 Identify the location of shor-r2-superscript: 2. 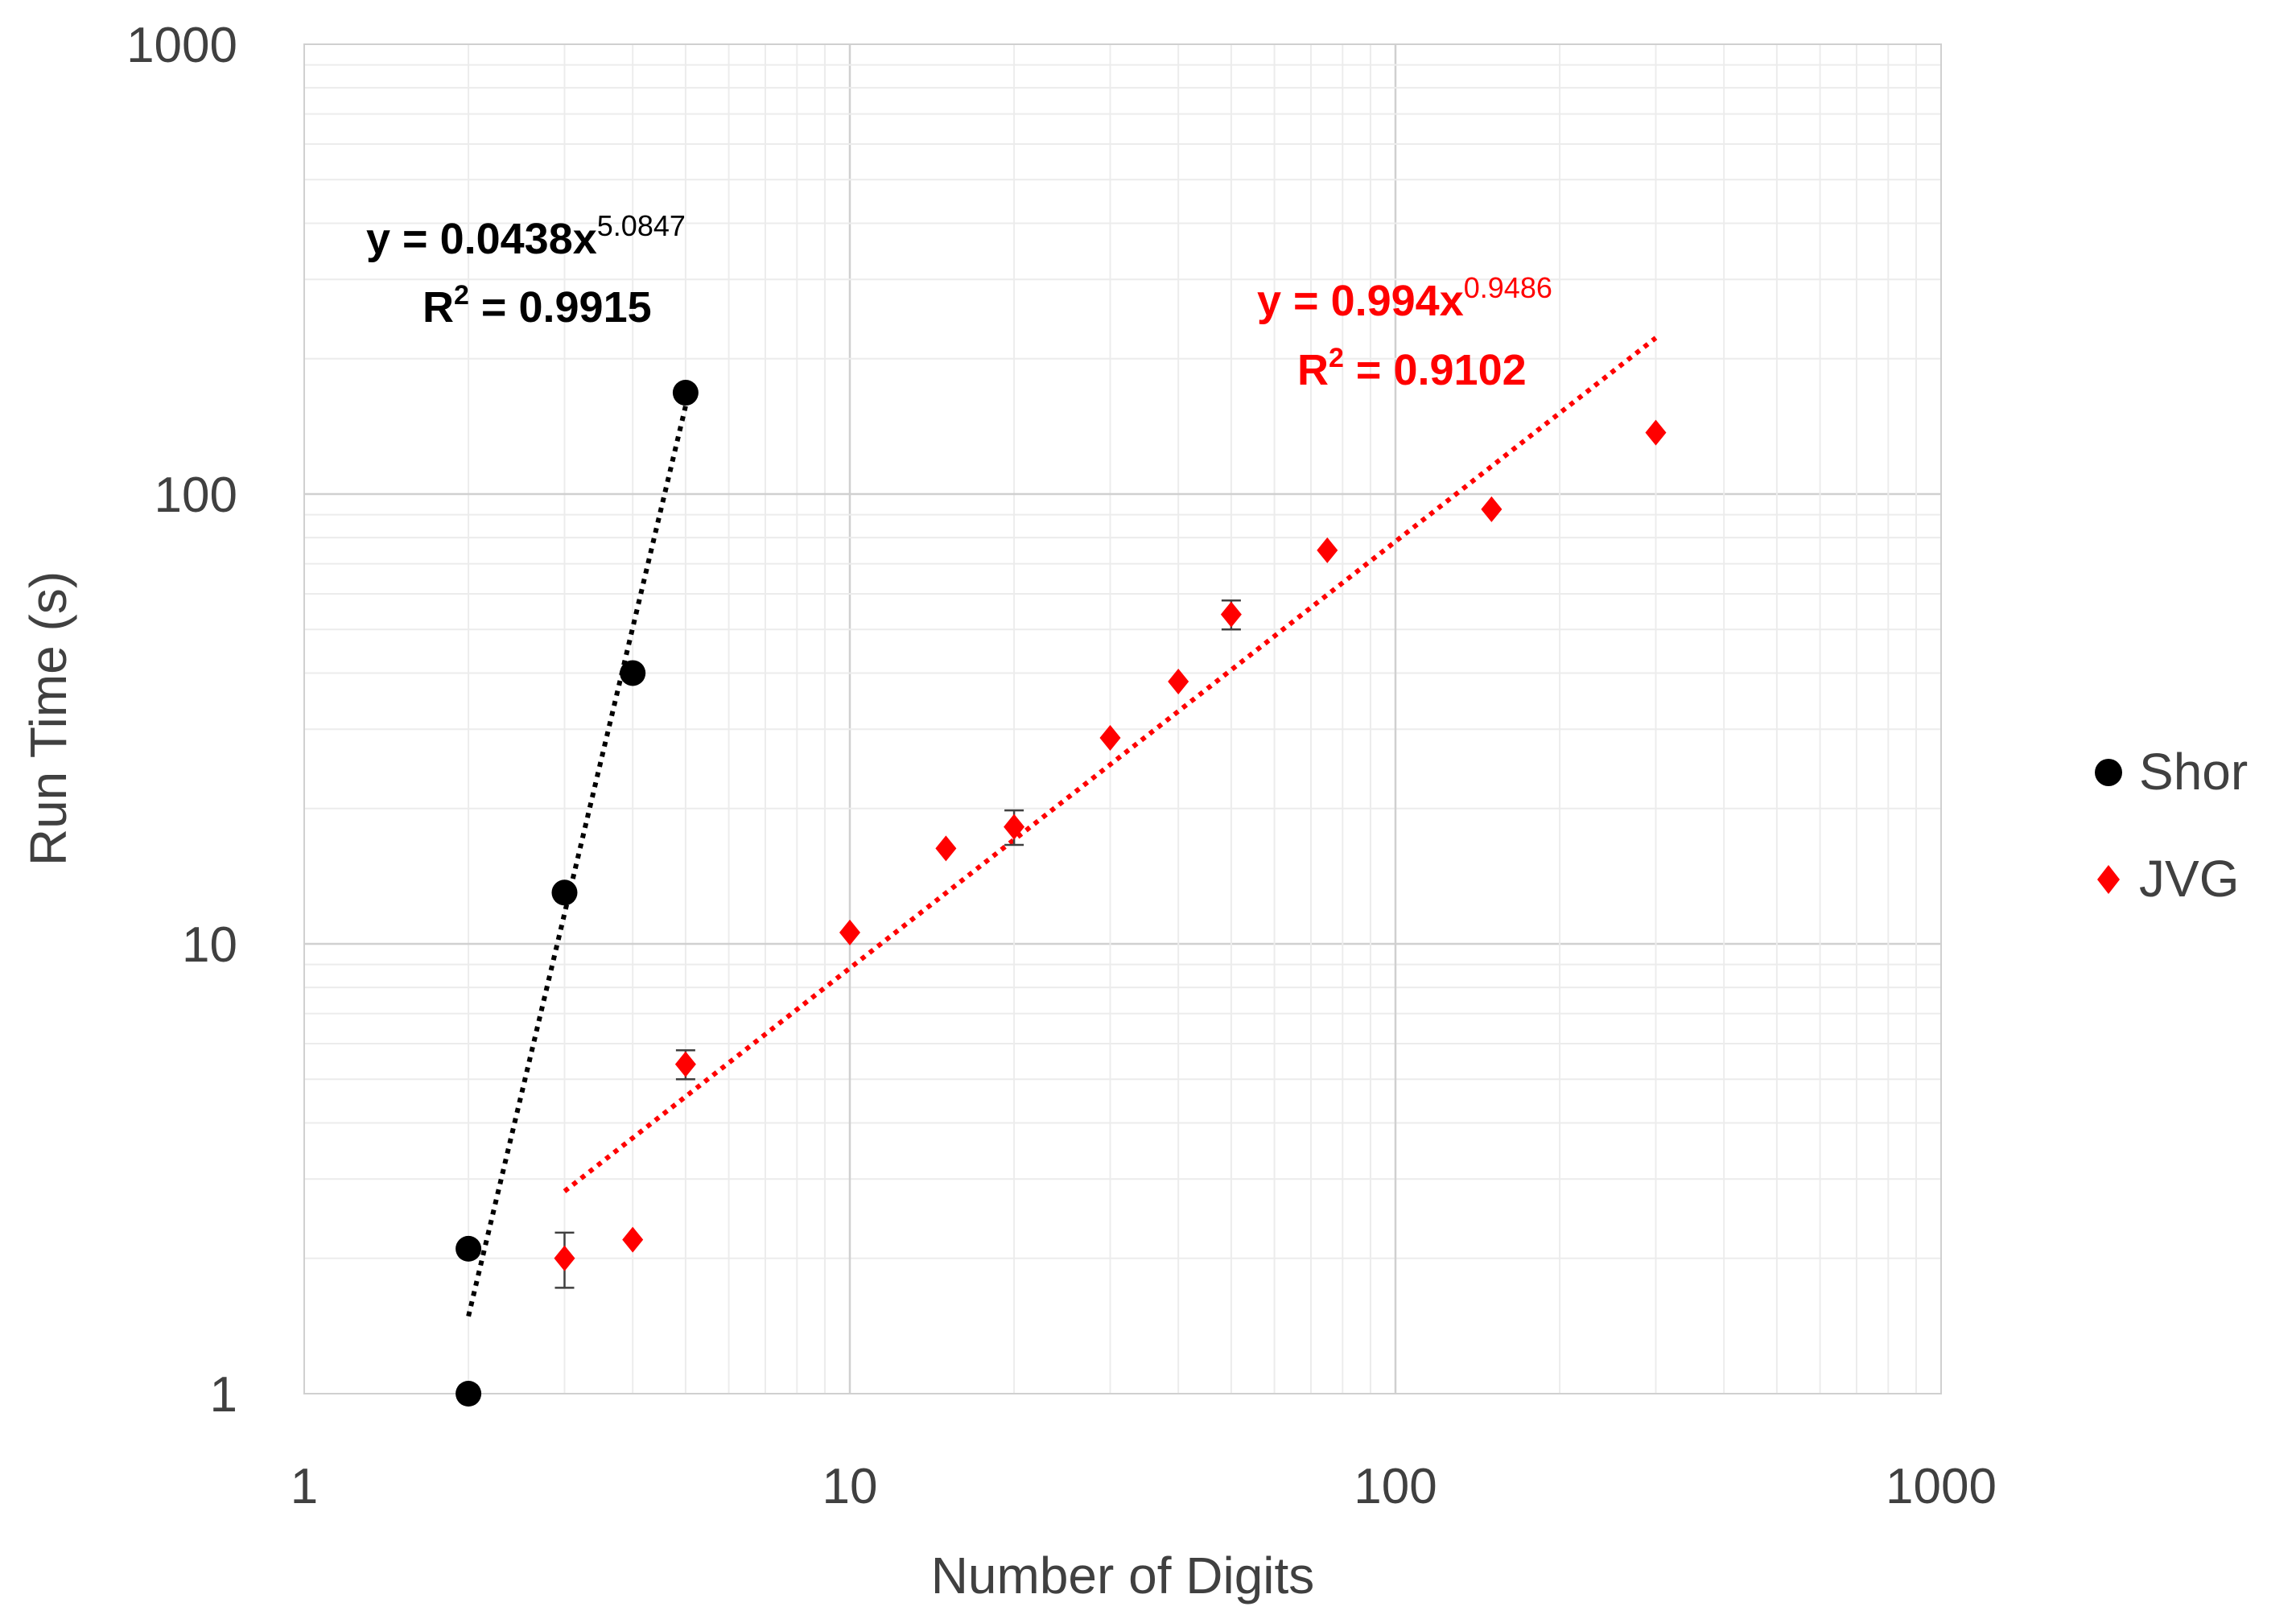
(461, 295).